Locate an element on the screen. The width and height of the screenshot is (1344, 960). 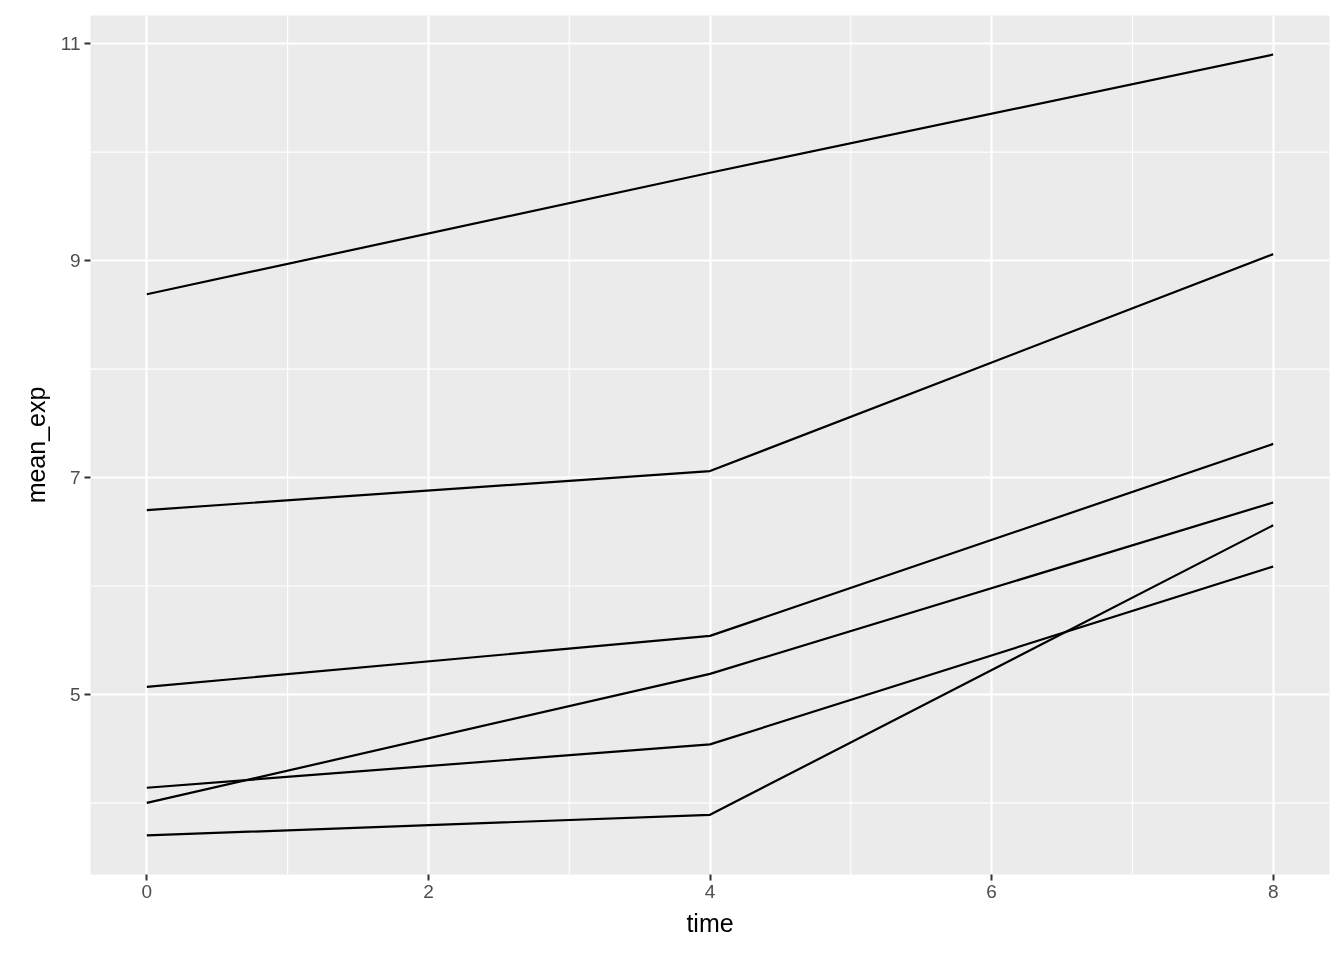
x-tick-label: 4 is located at coordinates (710, 891).